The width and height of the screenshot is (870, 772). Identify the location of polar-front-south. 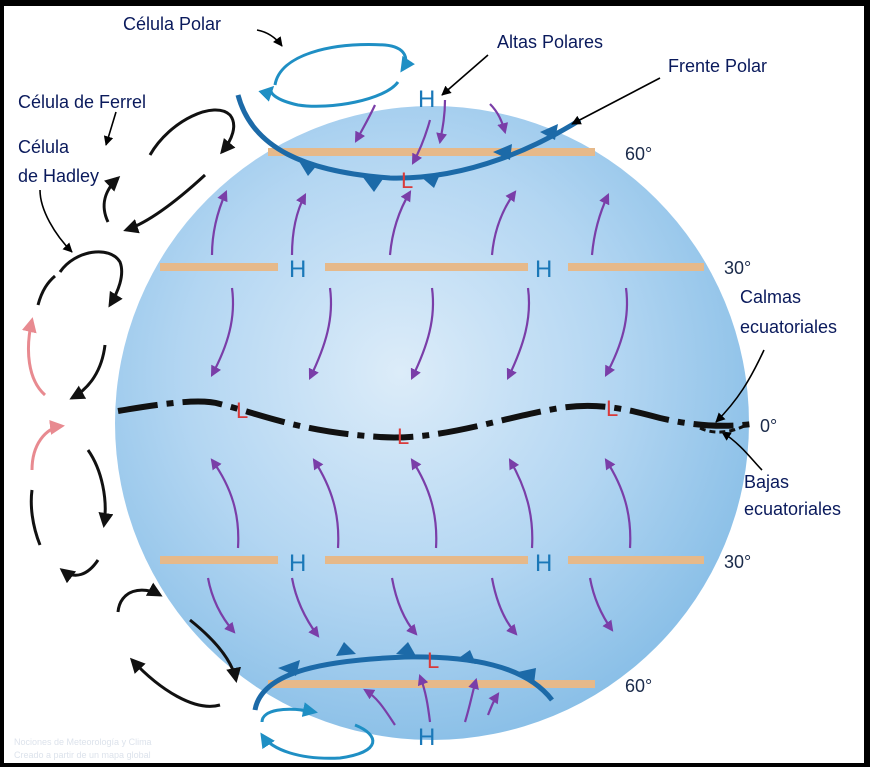
(403, 676).